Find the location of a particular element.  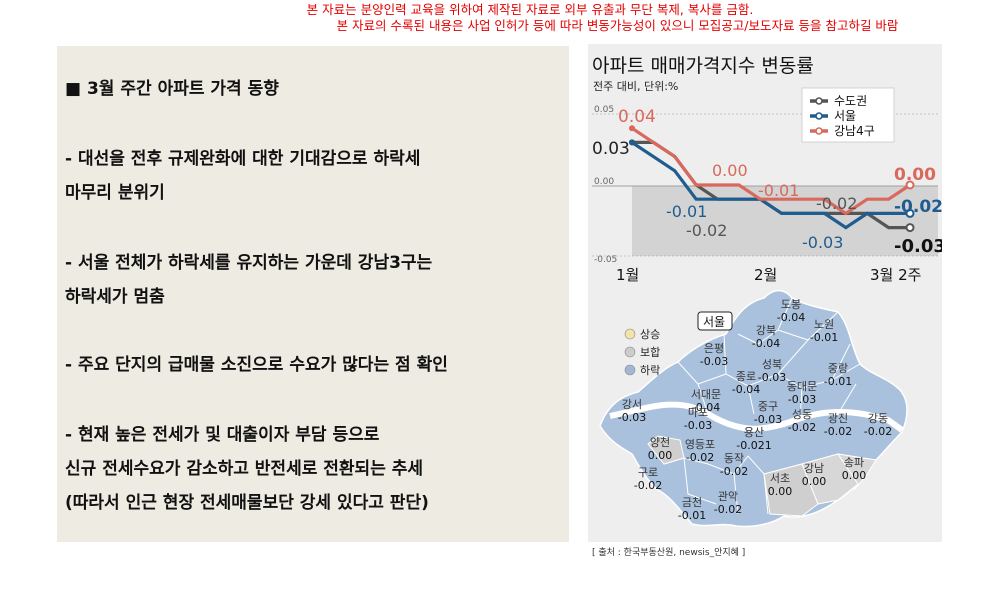

district-name-17: 영등포 is located at coordinates (700, 444).